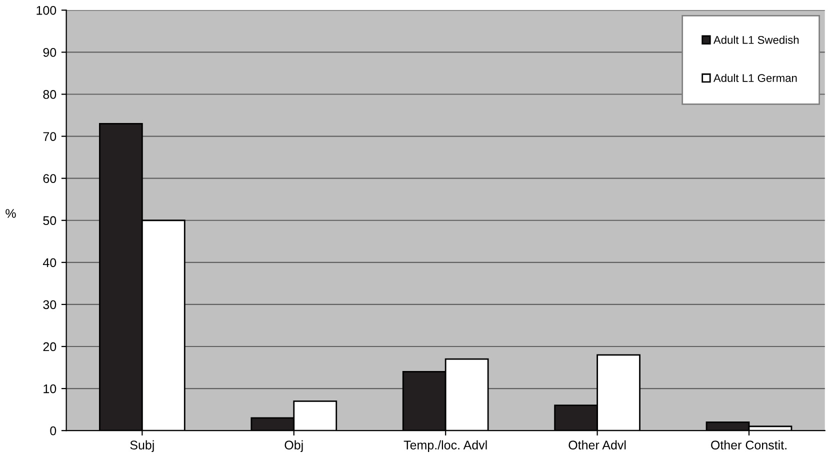 The height and width of the screenshot is (462, 829). What do you see at coordinates (49, 136) in the screenshot?
I see `y-tick-label: 70` at bounding box center [49, 136].